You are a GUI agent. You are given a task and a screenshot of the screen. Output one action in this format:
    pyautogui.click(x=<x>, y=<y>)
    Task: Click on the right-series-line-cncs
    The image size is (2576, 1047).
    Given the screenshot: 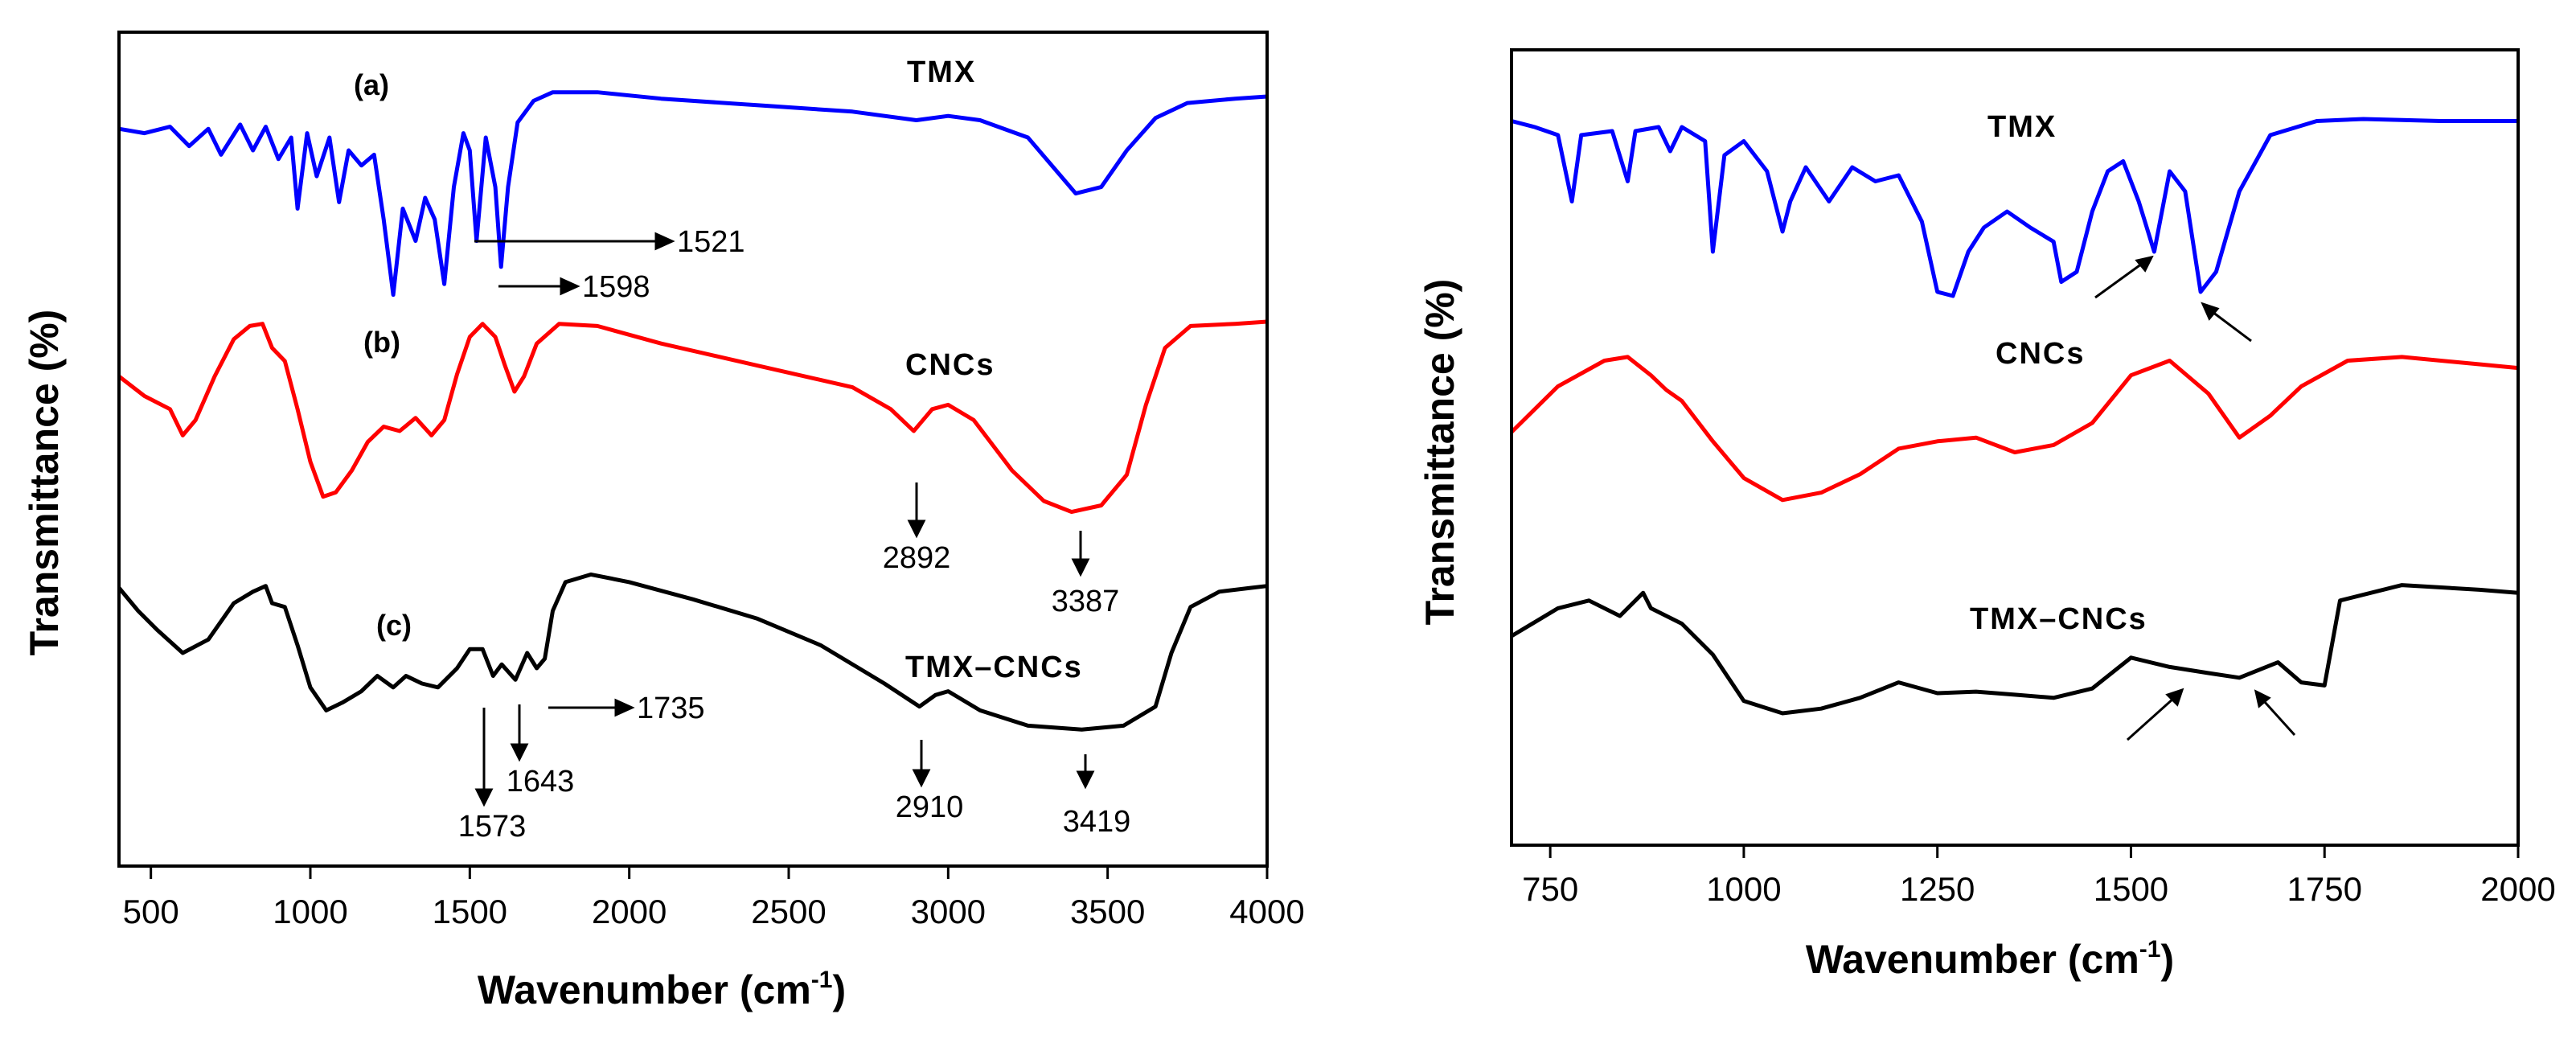 What is the action you would take?
    pyautogui.click(x=2014, y=429)
    